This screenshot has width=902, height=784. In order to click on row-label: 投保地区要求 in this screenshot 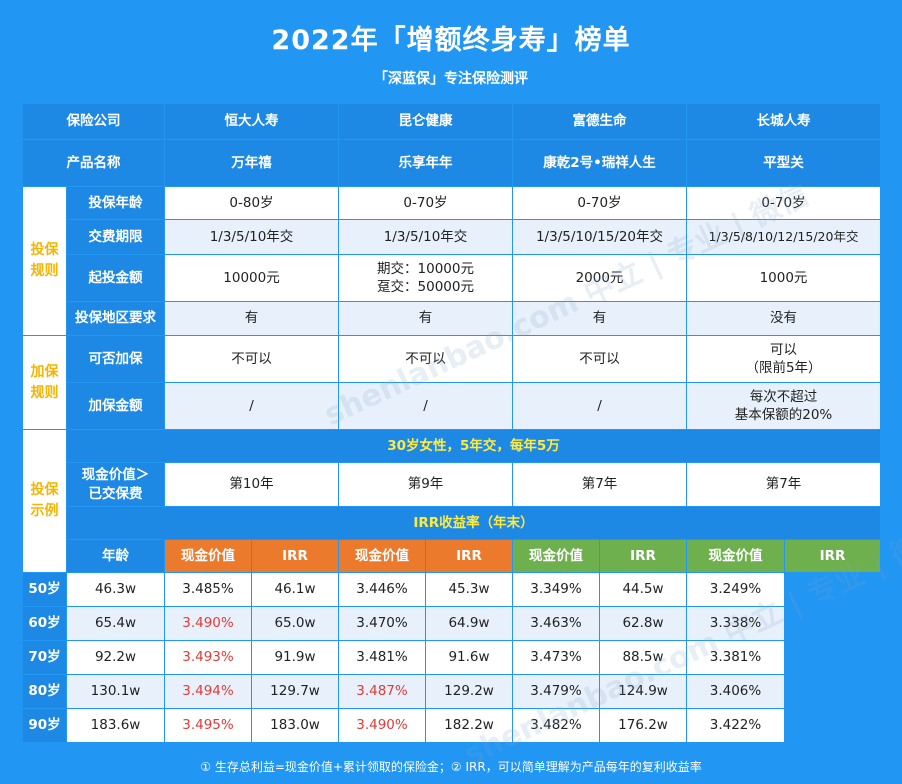, I will do `click(115, 318)`.